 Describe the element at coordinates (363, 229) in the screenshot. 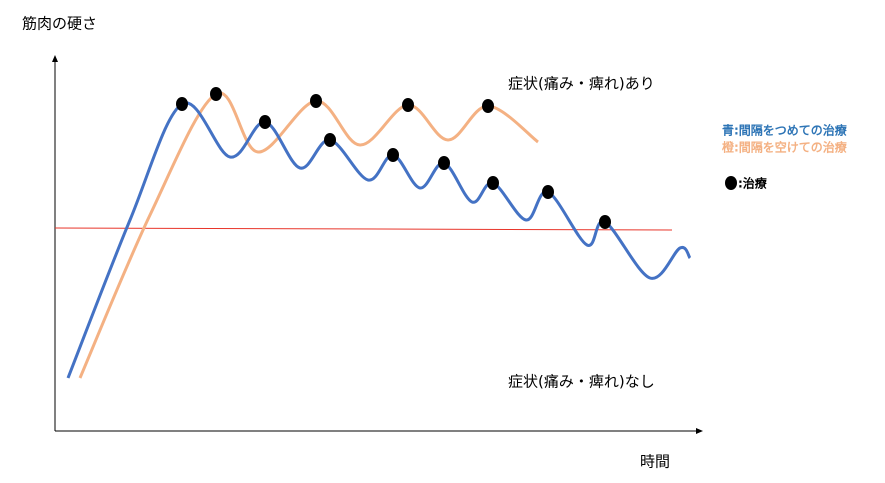

I see `threshold-line` at that location.